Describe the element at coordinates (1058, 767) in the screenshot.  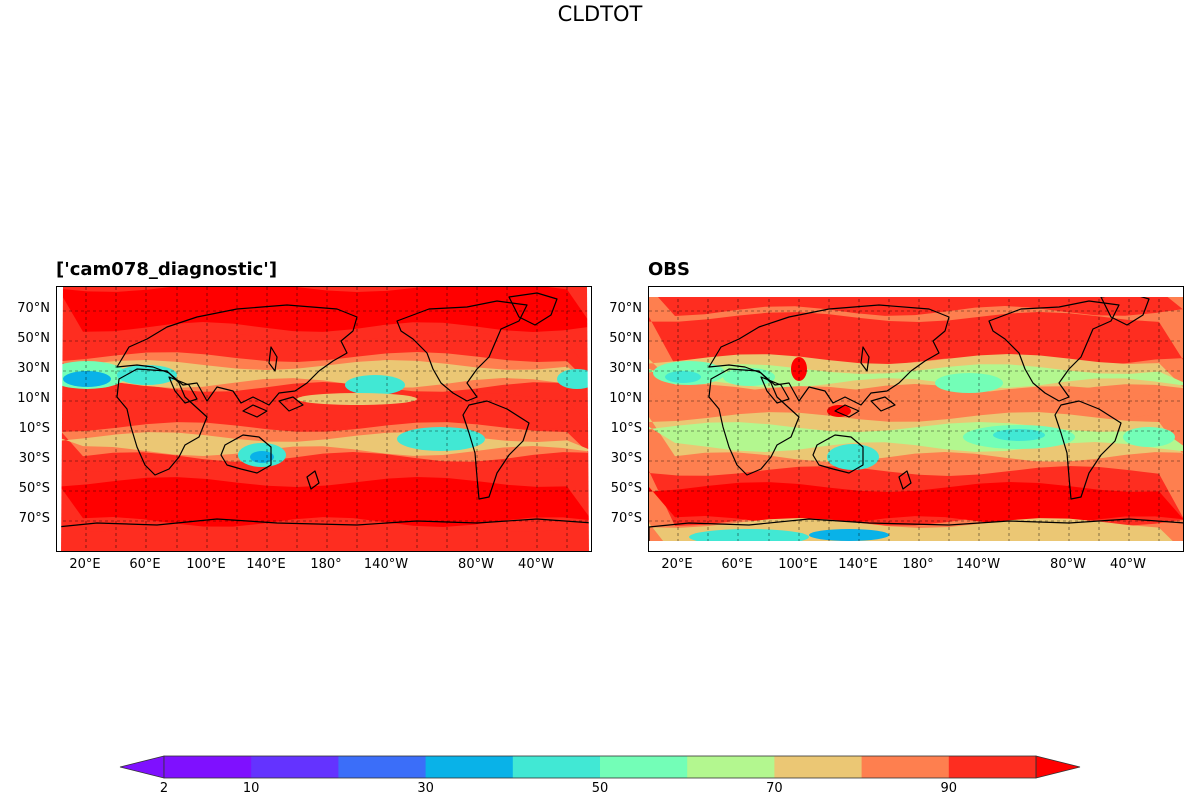
I see `colorbar-over-arrow` at that location.